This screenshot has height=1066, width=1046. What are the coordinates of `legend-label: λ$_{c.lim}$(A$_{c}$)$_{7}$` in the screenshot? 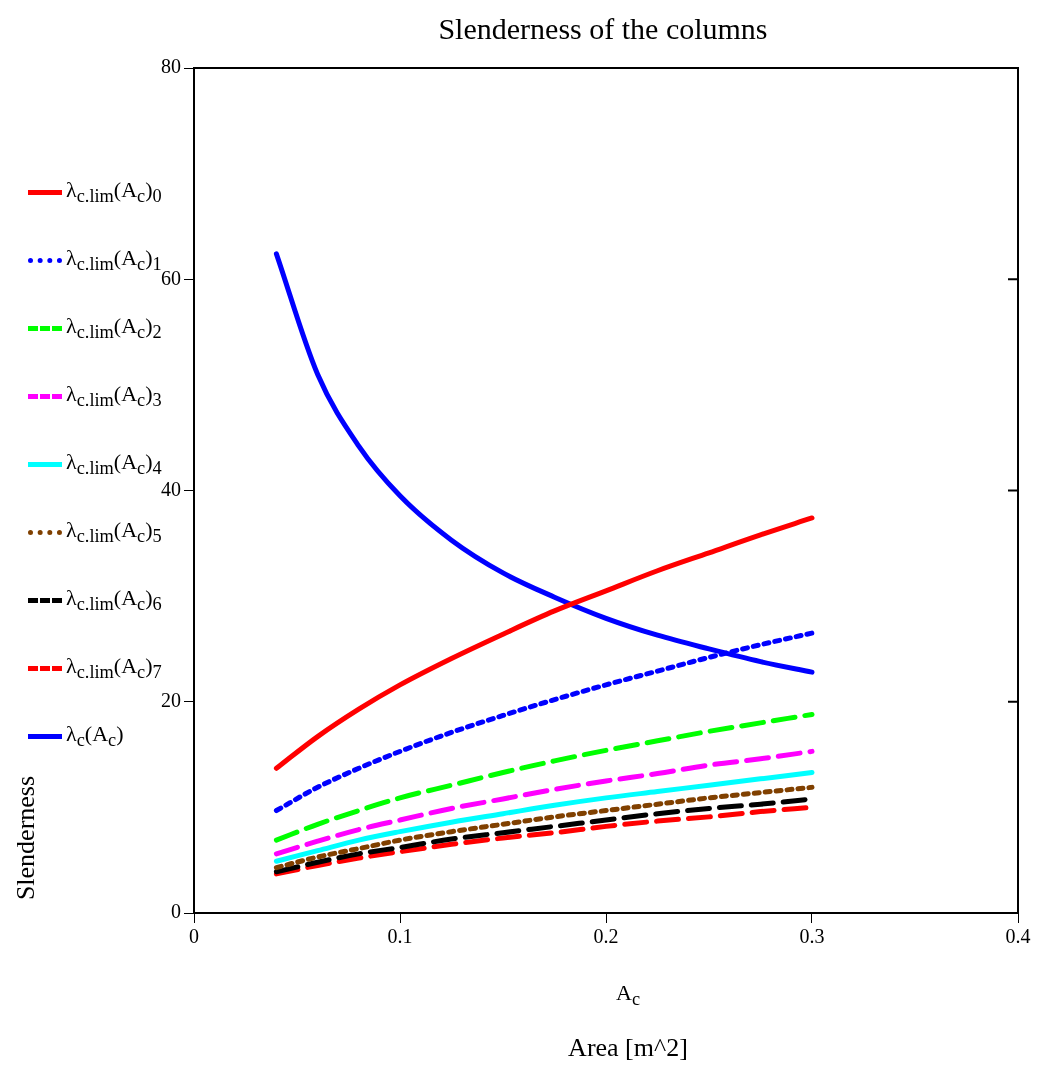 It's located at (114, 668).